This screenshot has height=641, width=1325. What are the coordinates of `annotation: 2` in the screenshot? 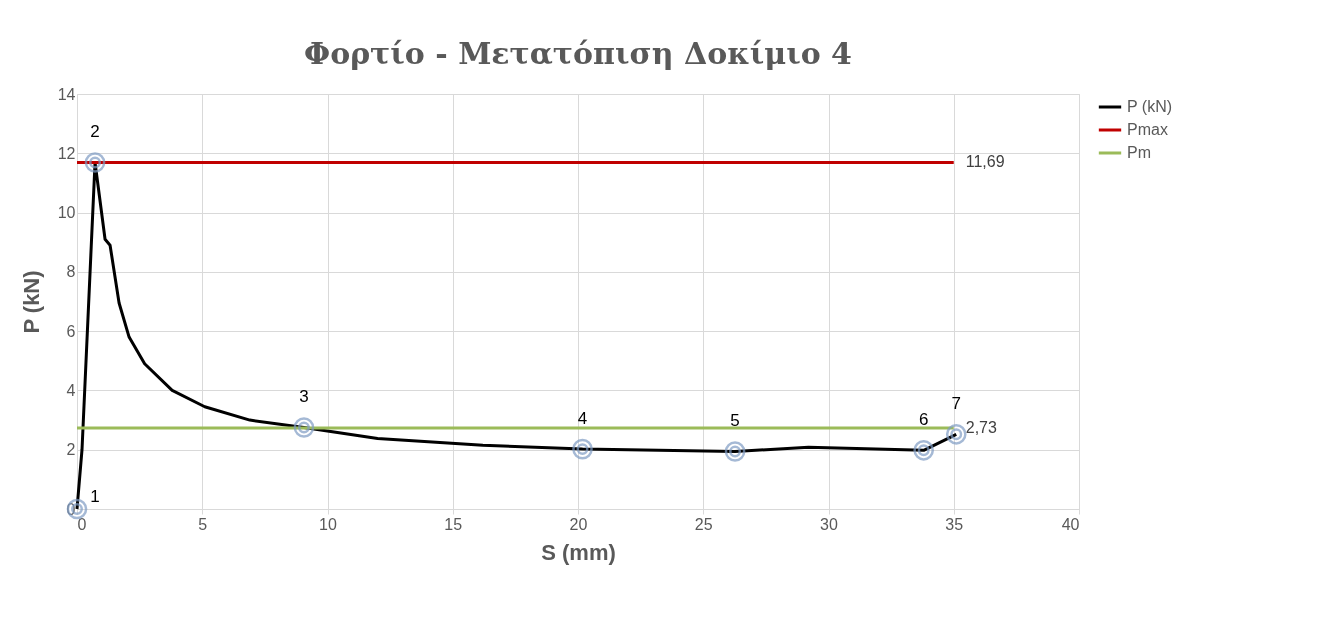 It's located at (95, 132).